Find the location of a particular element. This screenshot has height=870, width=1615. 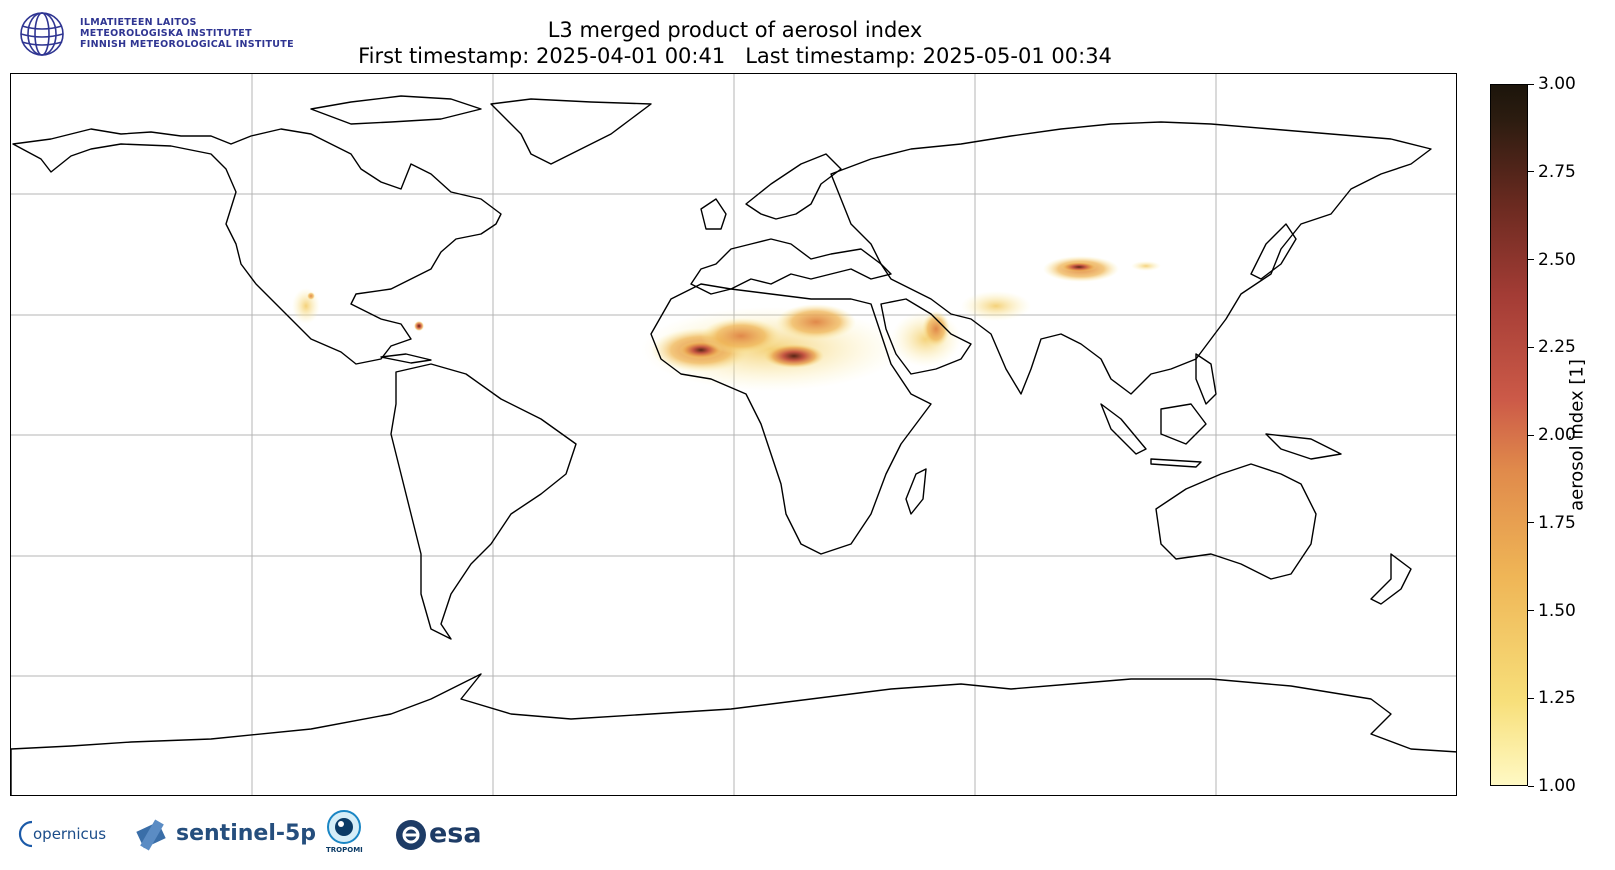

copernicus-wordmark: opernicus is located at coordinates (70, 834).